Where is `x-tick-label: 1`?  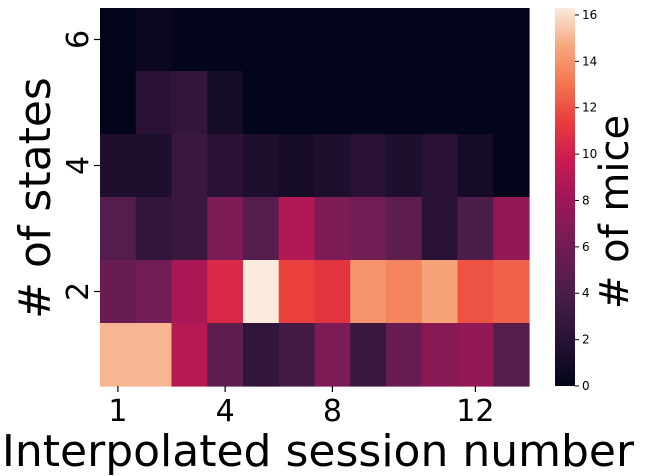 x-tick-label: 1 is located at coordinates (117, 411).